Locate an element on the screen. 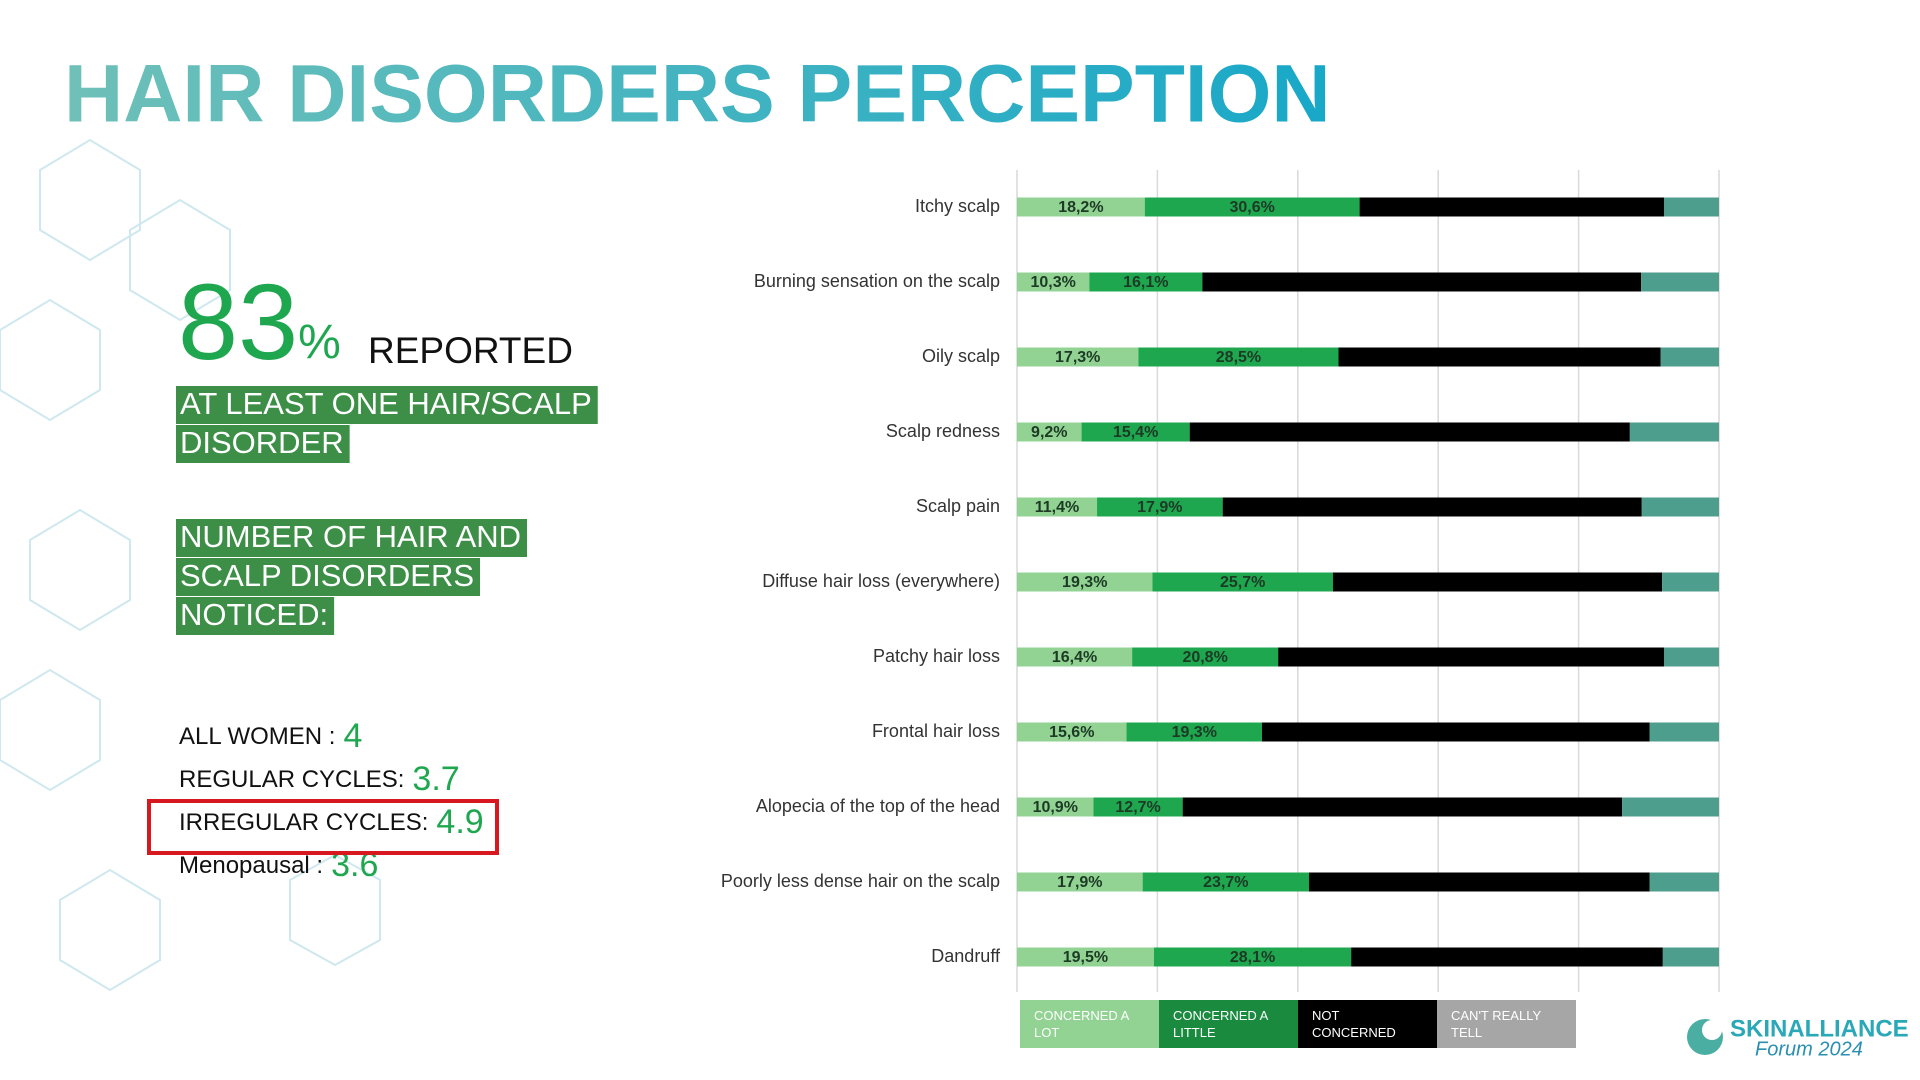 The image size is (1920, 1080). value-label: 20,8% is located at coordinates (1204, 657).